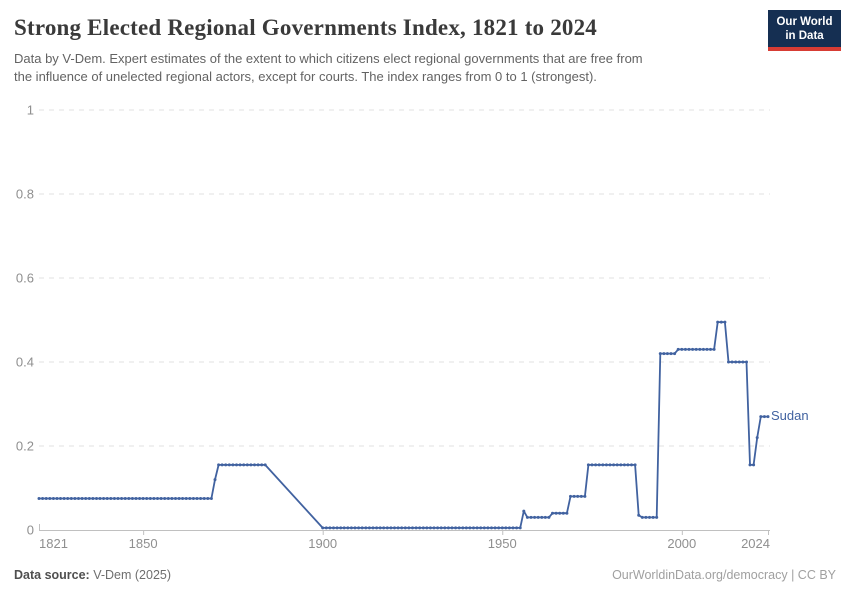  I want to click on owid-logo: Our World in Data, so click(804, 30).